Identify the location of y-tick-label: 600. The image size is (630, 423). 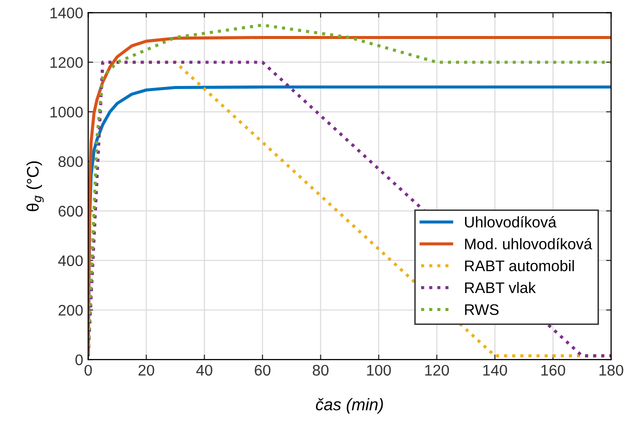
(70, 211).